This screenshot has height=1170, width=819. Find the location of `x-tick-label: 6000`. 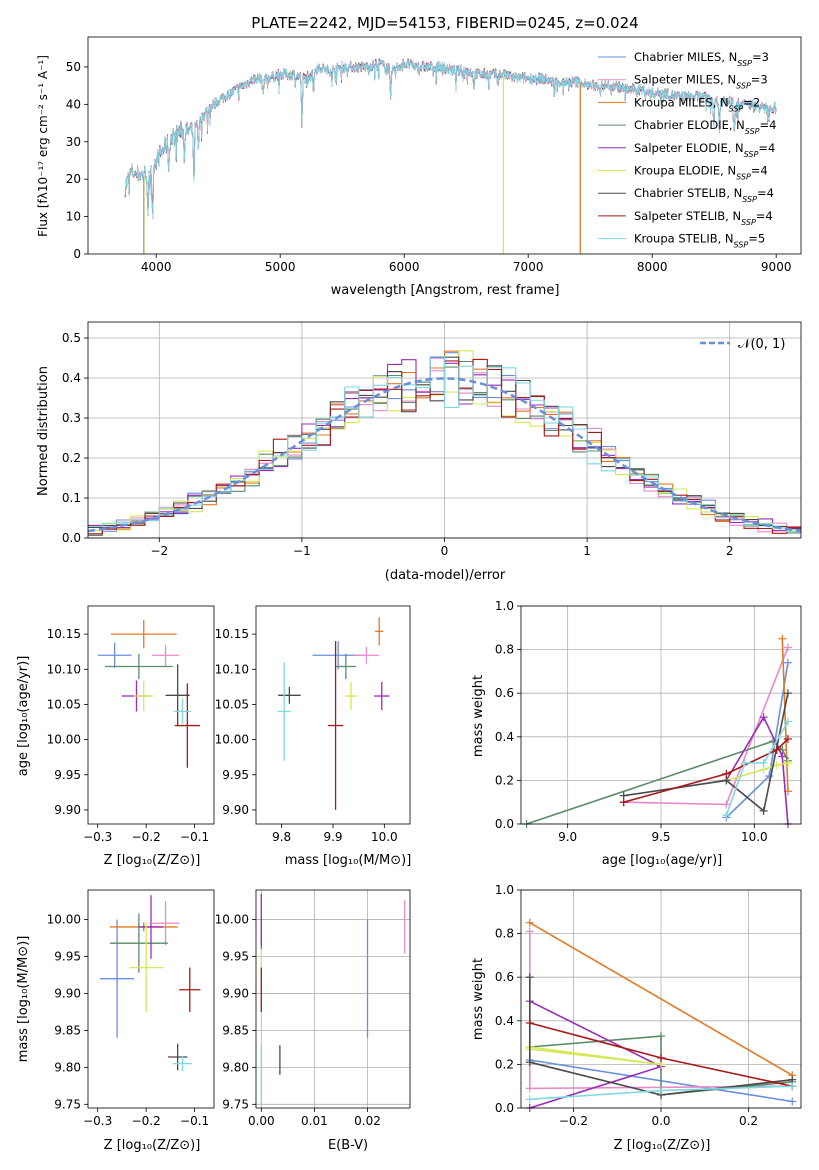

x-tick-label: 6000 is located at coordinates (404, 267).